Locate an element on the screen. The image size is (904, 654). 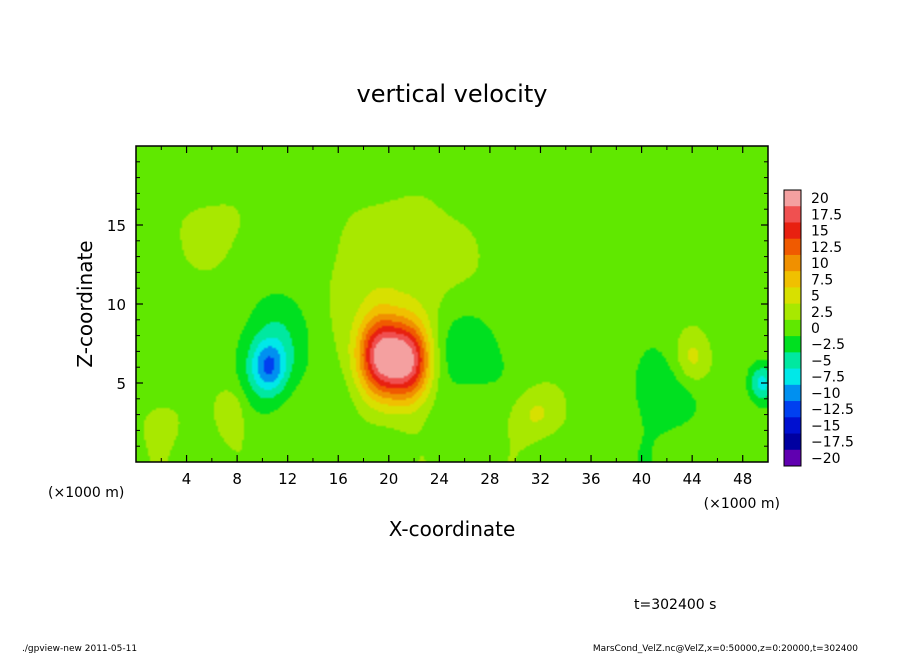
colorbar-label: −7.5 is located at coordinates (828, 378).